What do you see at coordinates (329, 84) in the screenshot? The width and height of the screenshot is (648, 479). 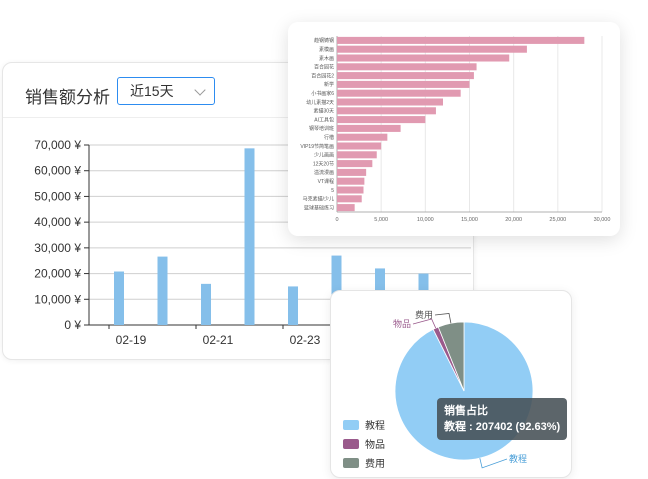 I see `category-label: 新学` at bounding box center [329, 84].